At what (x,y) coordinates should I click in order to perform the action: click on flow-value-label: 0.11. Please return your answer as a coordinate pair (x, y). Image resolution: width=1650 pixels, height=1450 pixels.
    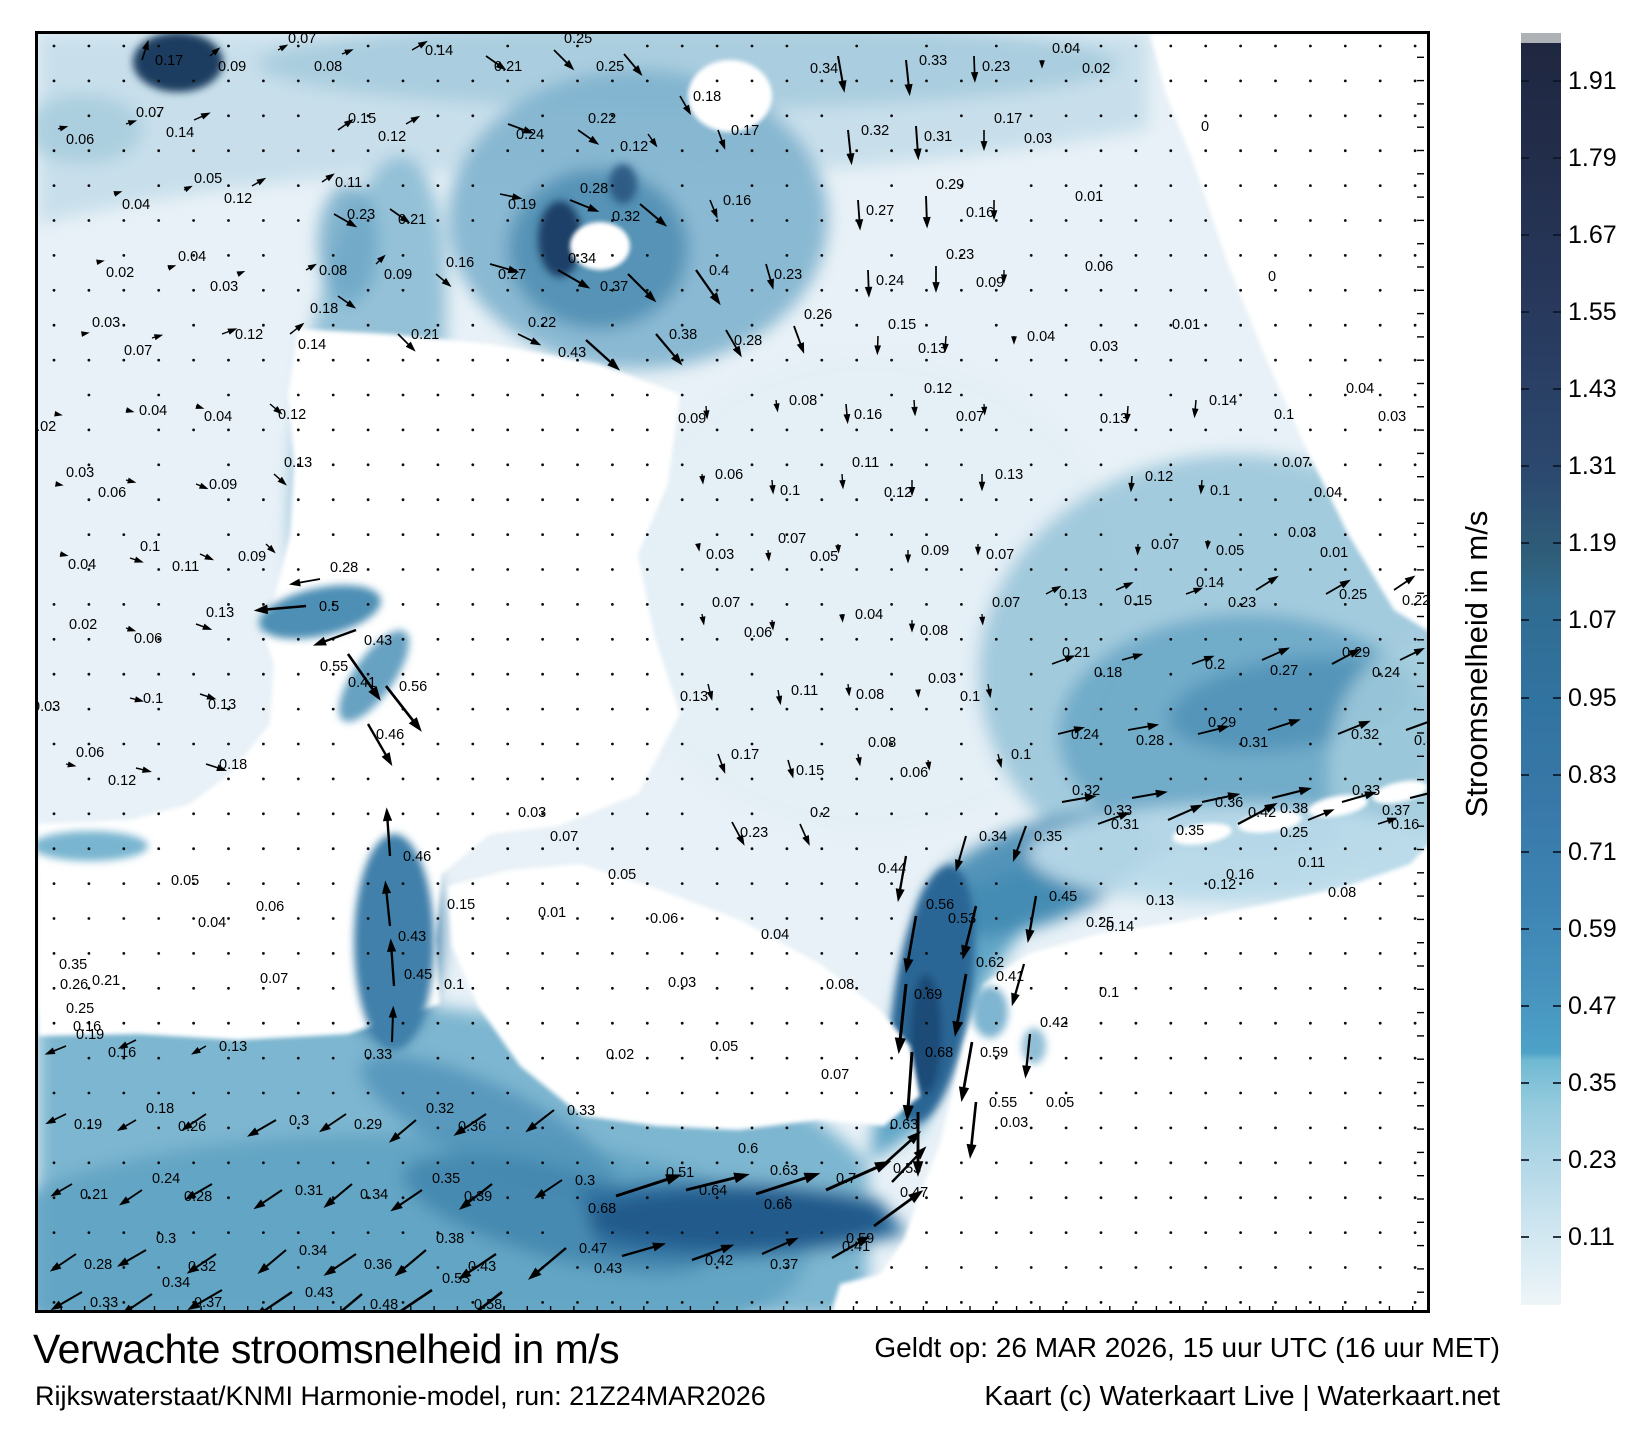
    Looking at the image, I should click on (1311, 863).